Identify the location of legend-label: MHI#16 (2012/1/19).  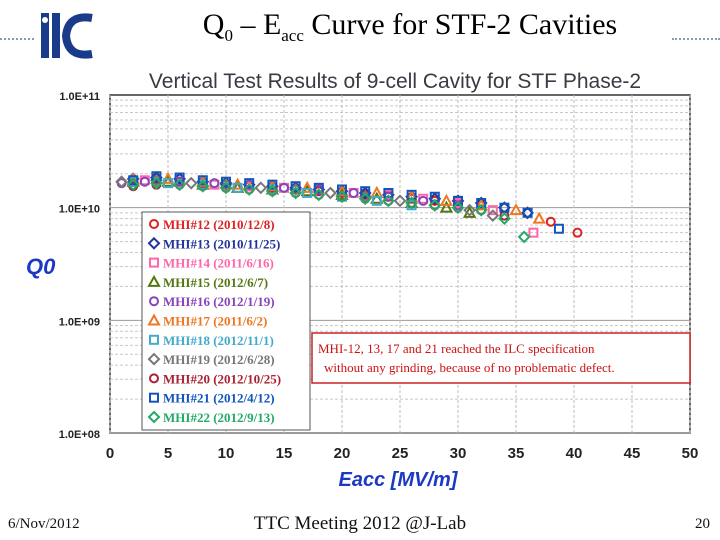
(219, 301).